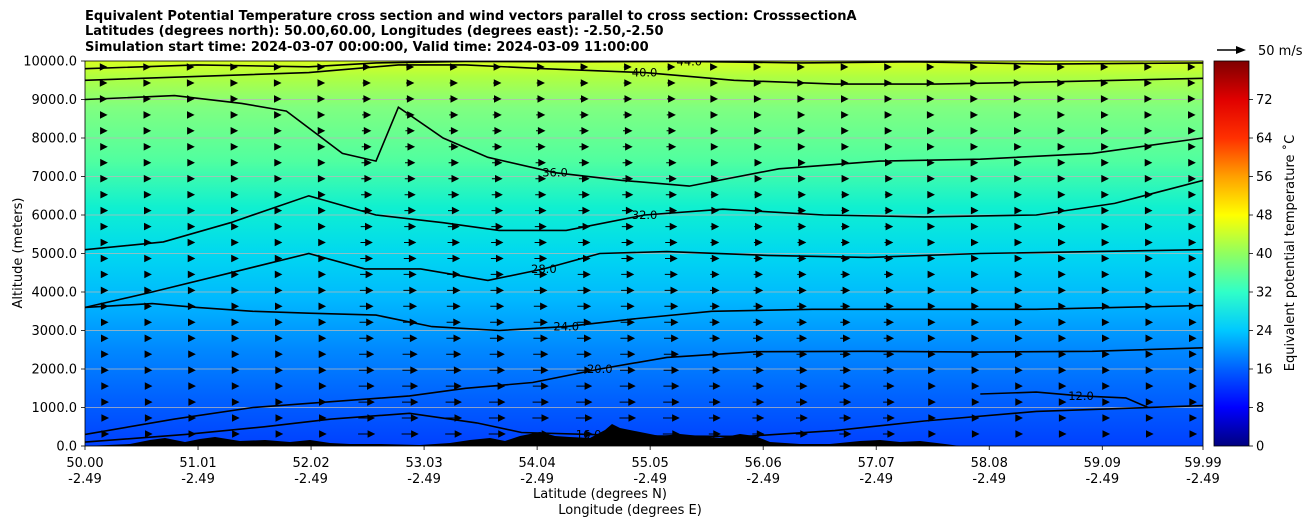  Describe the element at coordinates (1264, 139) in the screenshot. I see `colorbar-tick-label: 64` at that location.